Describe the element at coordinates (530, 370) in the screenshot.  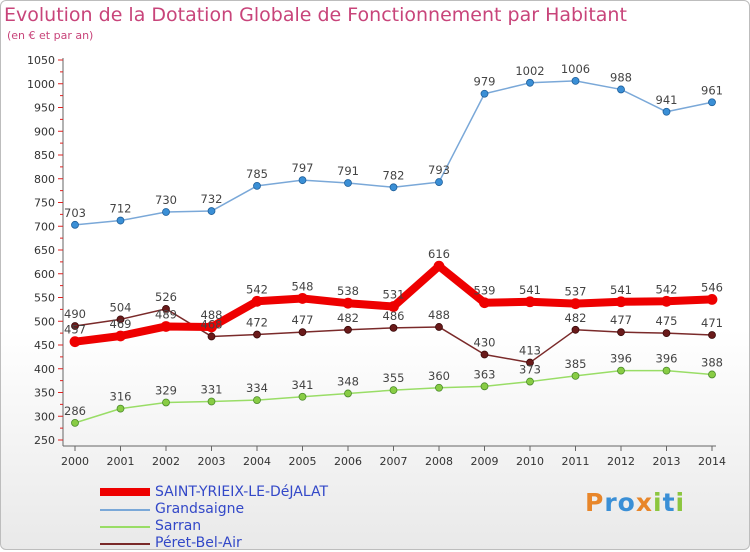
I see `data-label-sarran: 373` at that location.